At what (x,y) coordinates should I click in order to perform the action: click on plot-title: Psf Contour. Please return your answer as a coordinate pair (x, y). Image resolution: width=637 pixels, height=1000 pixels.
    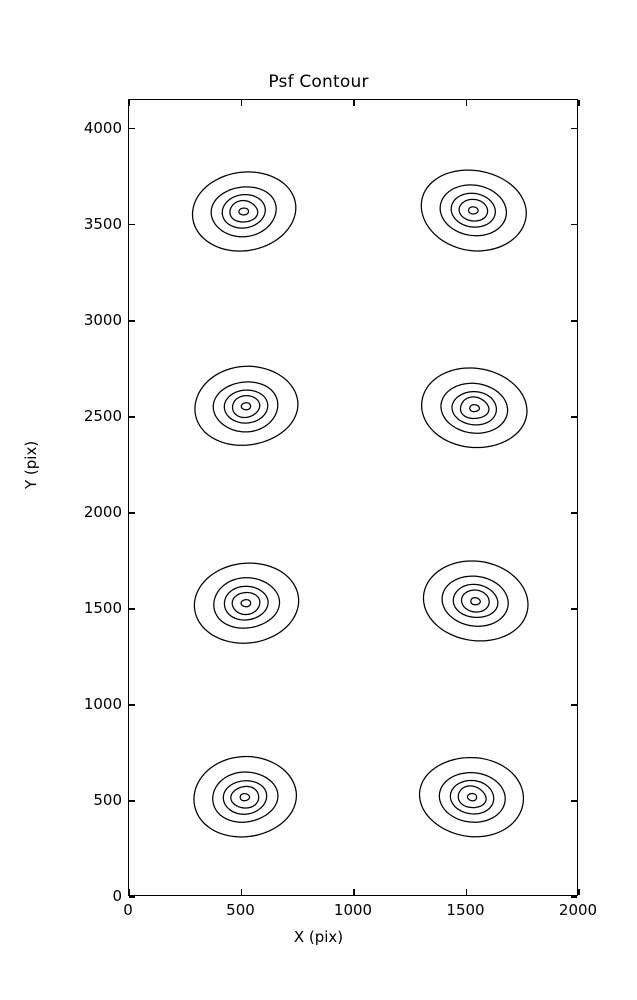
    Looking at the image, I should click on (318, 82).